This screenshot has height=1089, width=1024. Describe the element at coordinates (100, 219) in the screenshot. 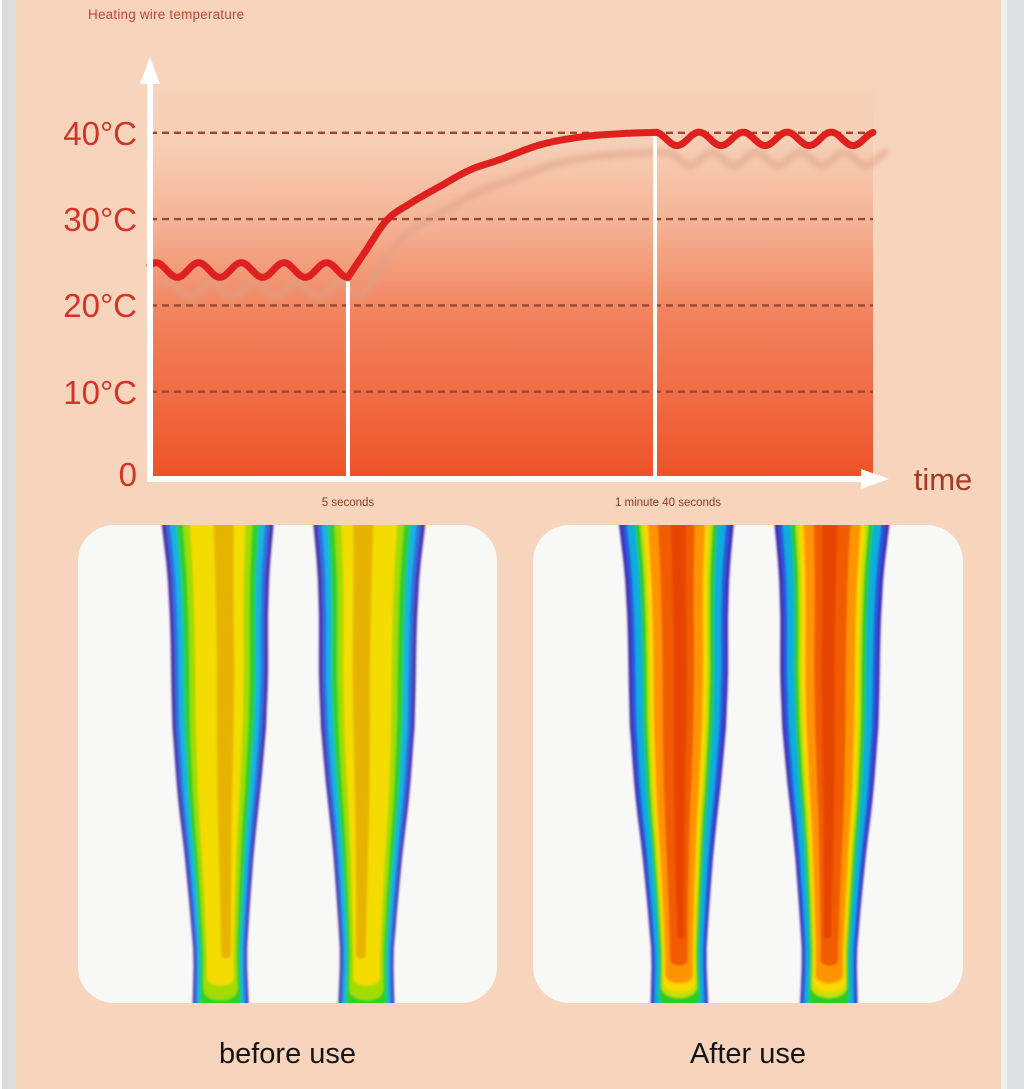

I see `y-tick-30: 30°C` at that location.